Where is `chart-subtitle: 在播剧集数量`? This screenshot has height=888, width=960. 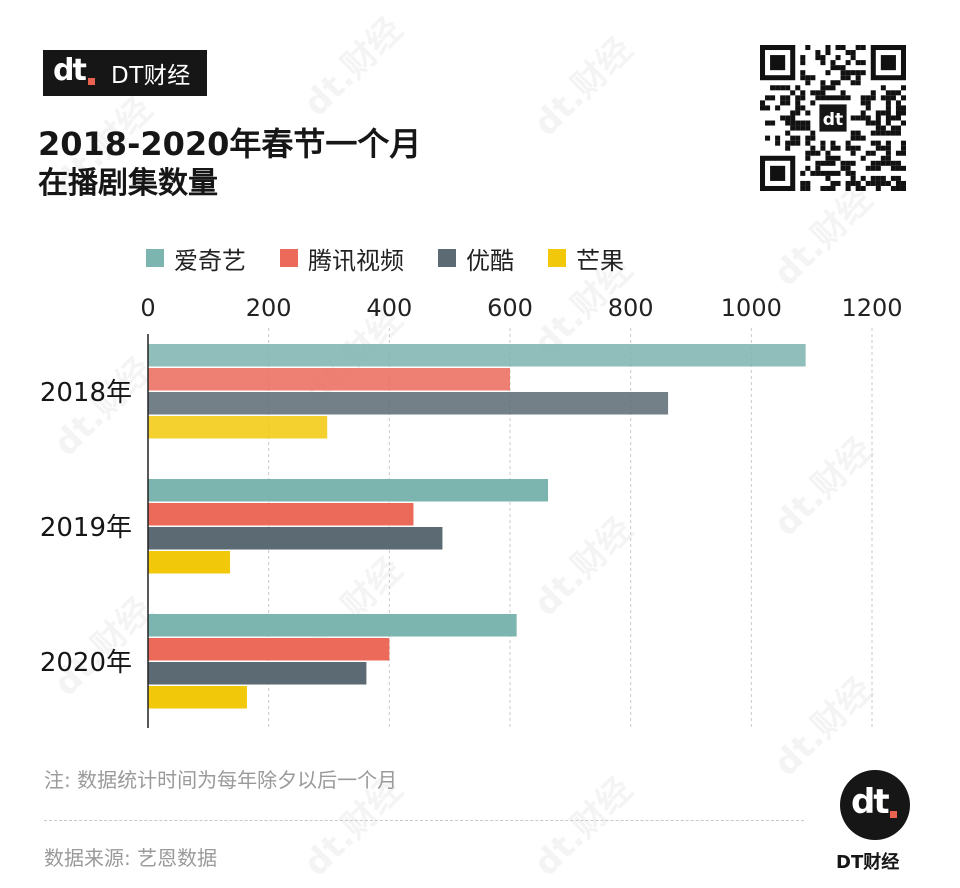 chart-subtitle: 在播剧集数量 is located at coordinates (128, 183).